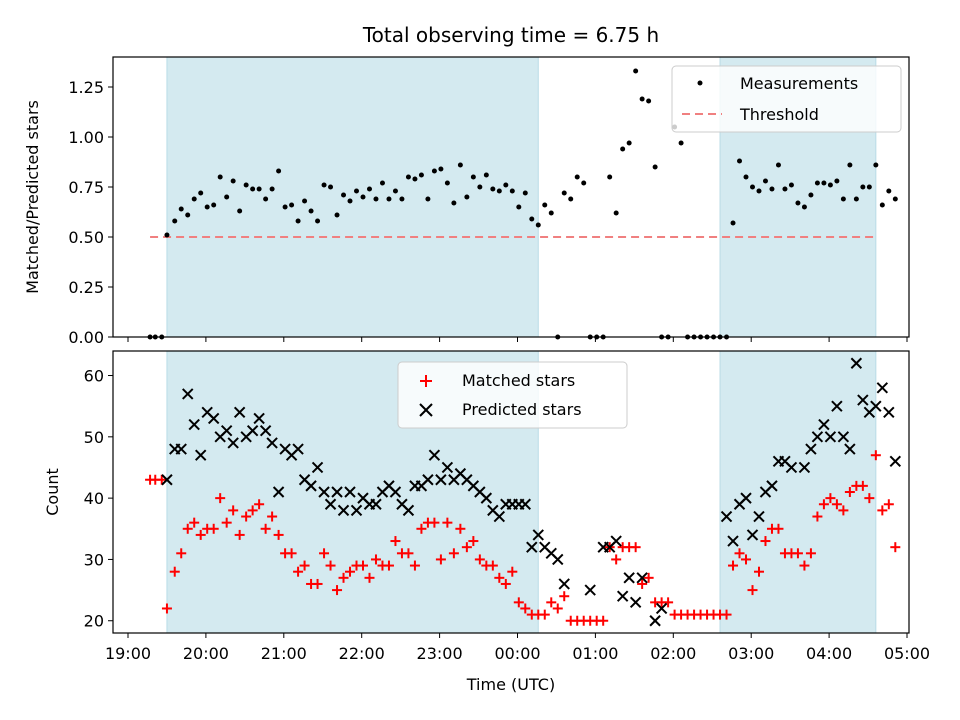 The width and height of the screenshot is (960, 720). I want to click on legend-matched-marker, so click(426, 381).